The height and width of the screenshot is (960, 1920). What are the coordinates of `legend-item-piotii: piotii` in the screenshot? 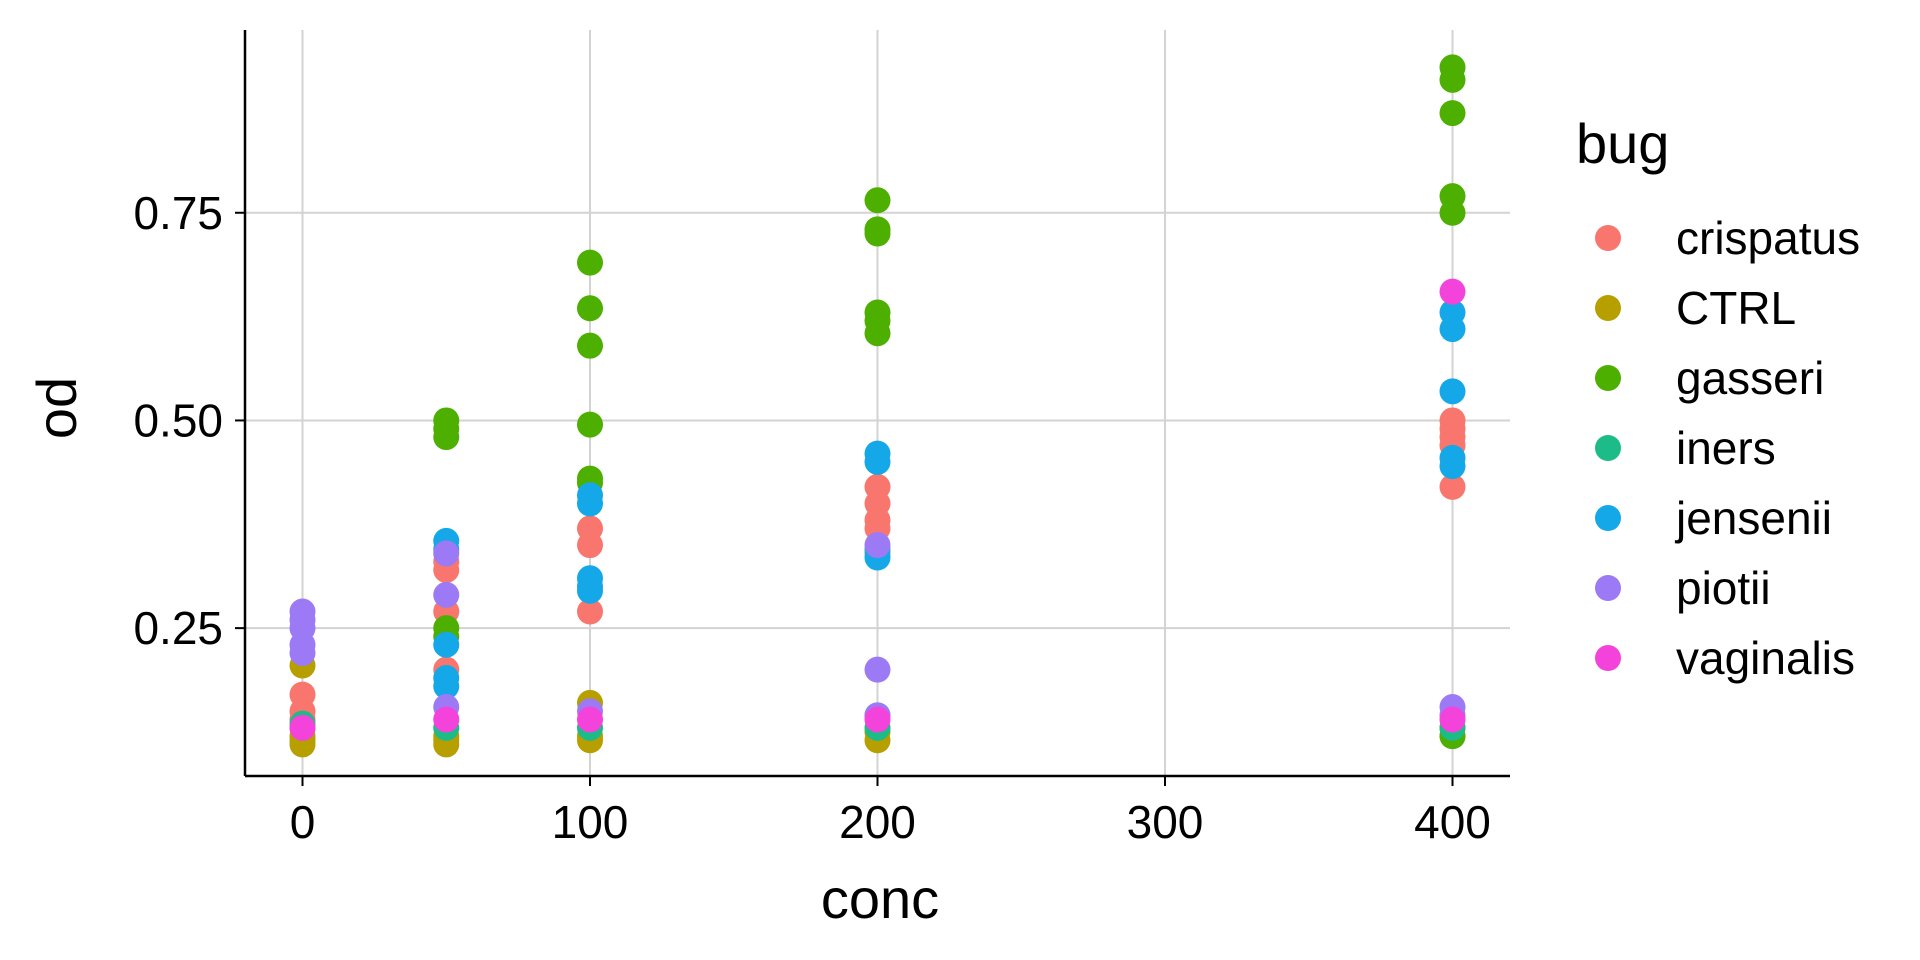 It's located at (1683, 588).